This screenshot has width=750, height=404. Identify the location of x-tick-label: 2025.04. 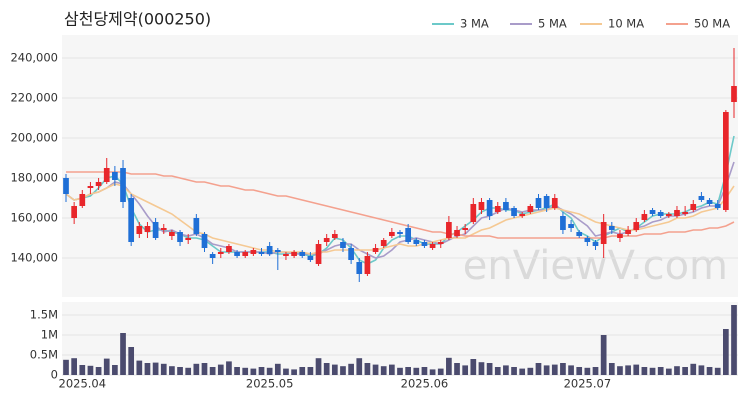
(83, 384).